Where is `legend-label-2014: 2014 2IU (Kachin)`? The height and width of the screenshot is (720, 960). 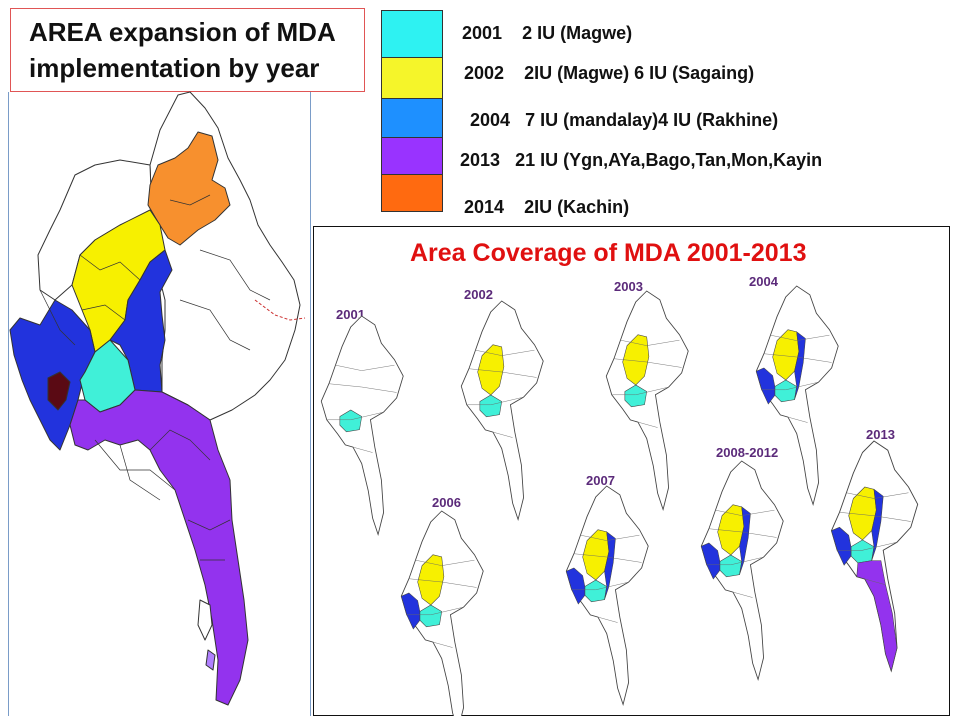
legend-label-2014: 2014 2IU (Kachin) is located at coordinates (546, 207).